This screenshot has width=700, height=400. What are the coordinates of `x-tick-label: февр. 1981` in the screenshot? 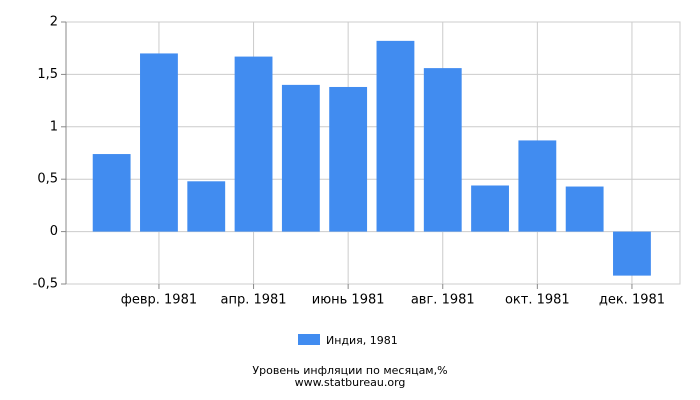 It's located at (159, 300).